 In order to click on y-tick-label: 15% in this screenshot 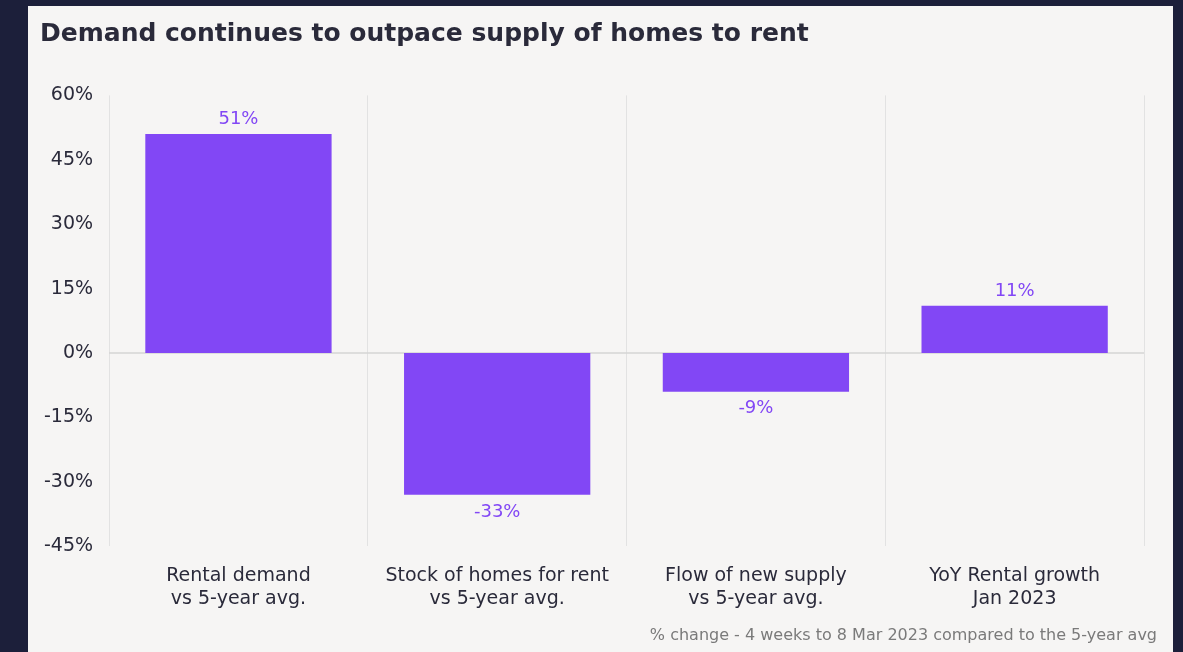, I will do `click(72, 286)`.